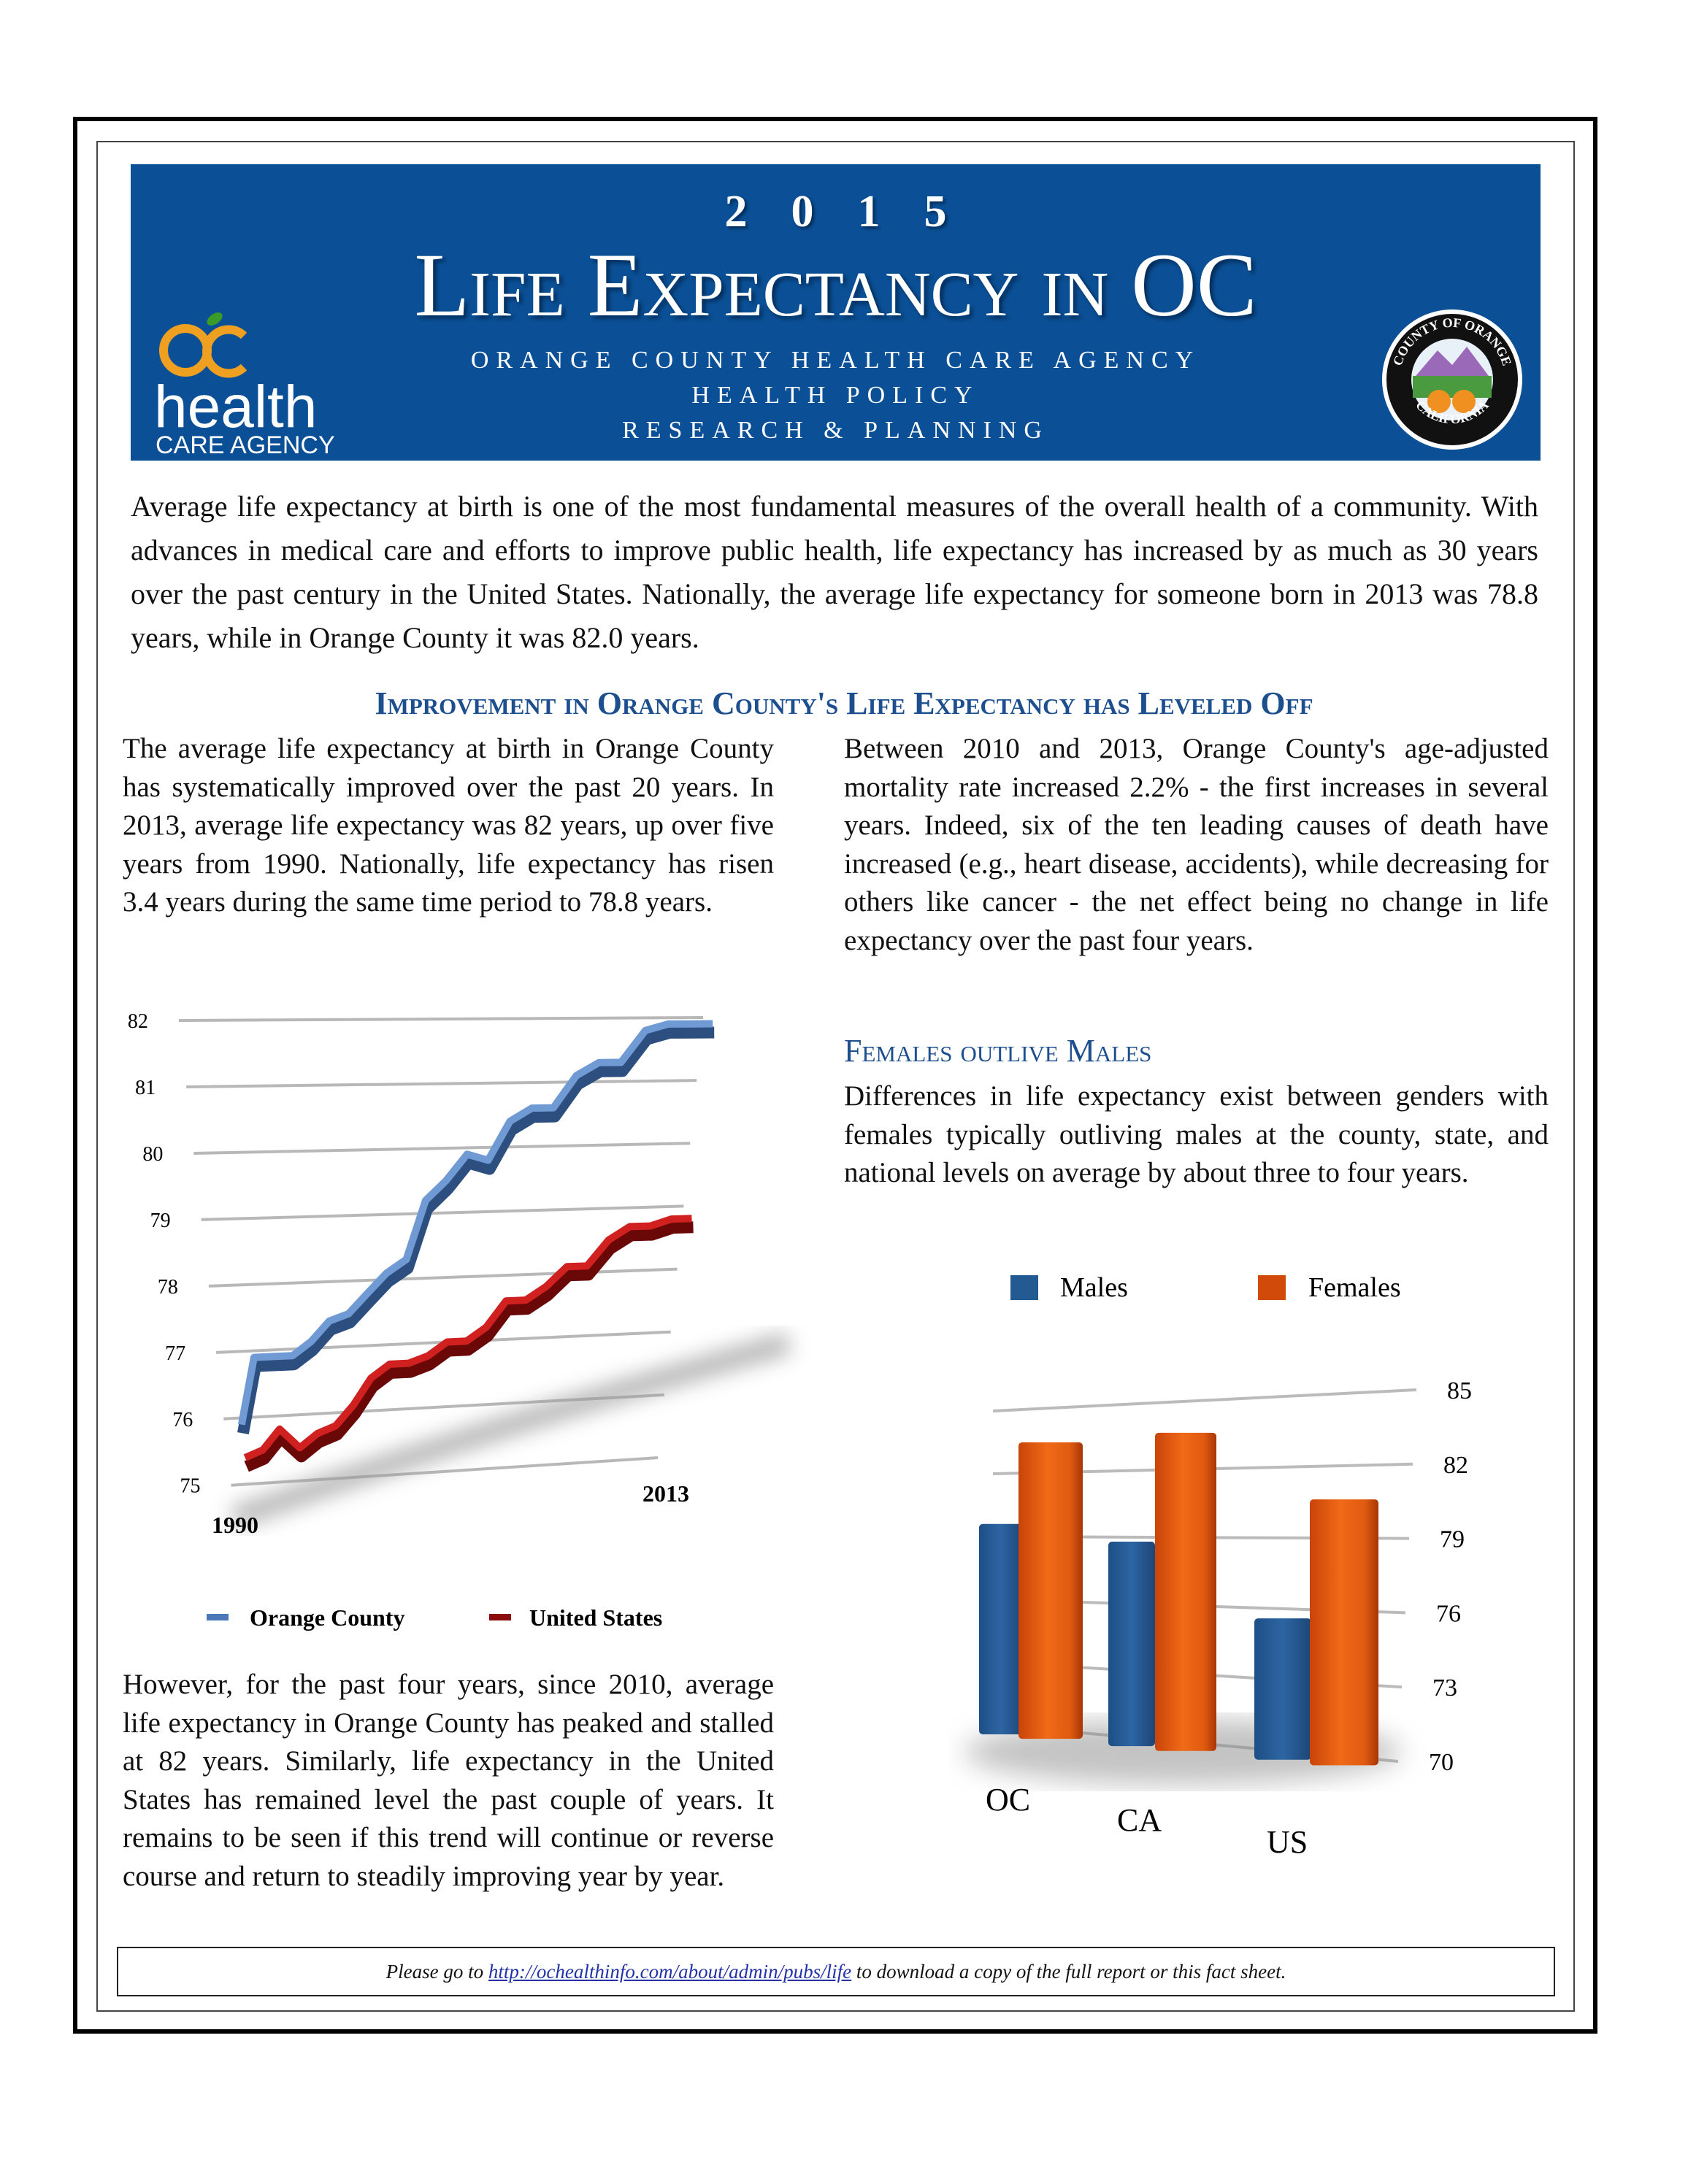 This screenshot has width=1688, height=2184. What do you see at coordinates (1139, 1820) in the screenshot?
I see `category-label-ca: CA` at bounding box center [1139, 1820].